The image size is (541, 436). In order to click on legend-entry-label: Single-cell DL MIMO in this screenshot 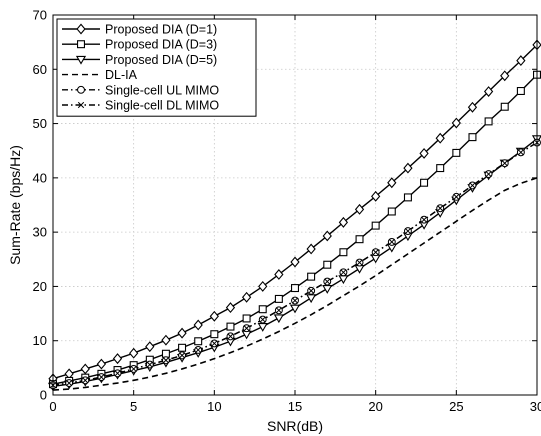, I will do `click(162, 106)`.